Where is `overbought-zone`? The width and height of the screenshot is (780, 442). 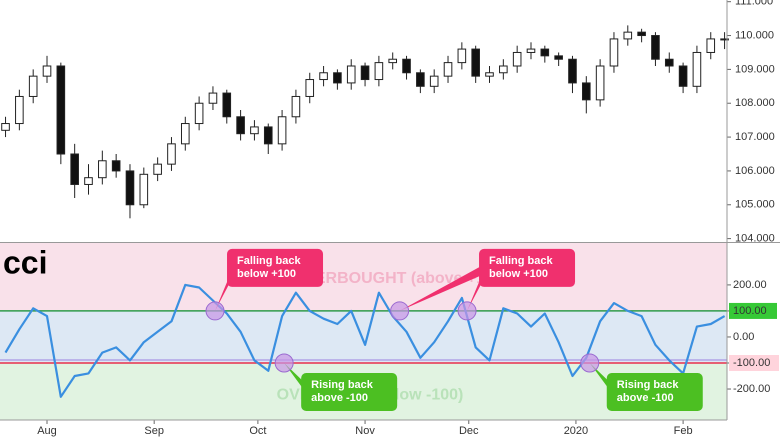 overbought-zone is located at coordinates (363, 277).